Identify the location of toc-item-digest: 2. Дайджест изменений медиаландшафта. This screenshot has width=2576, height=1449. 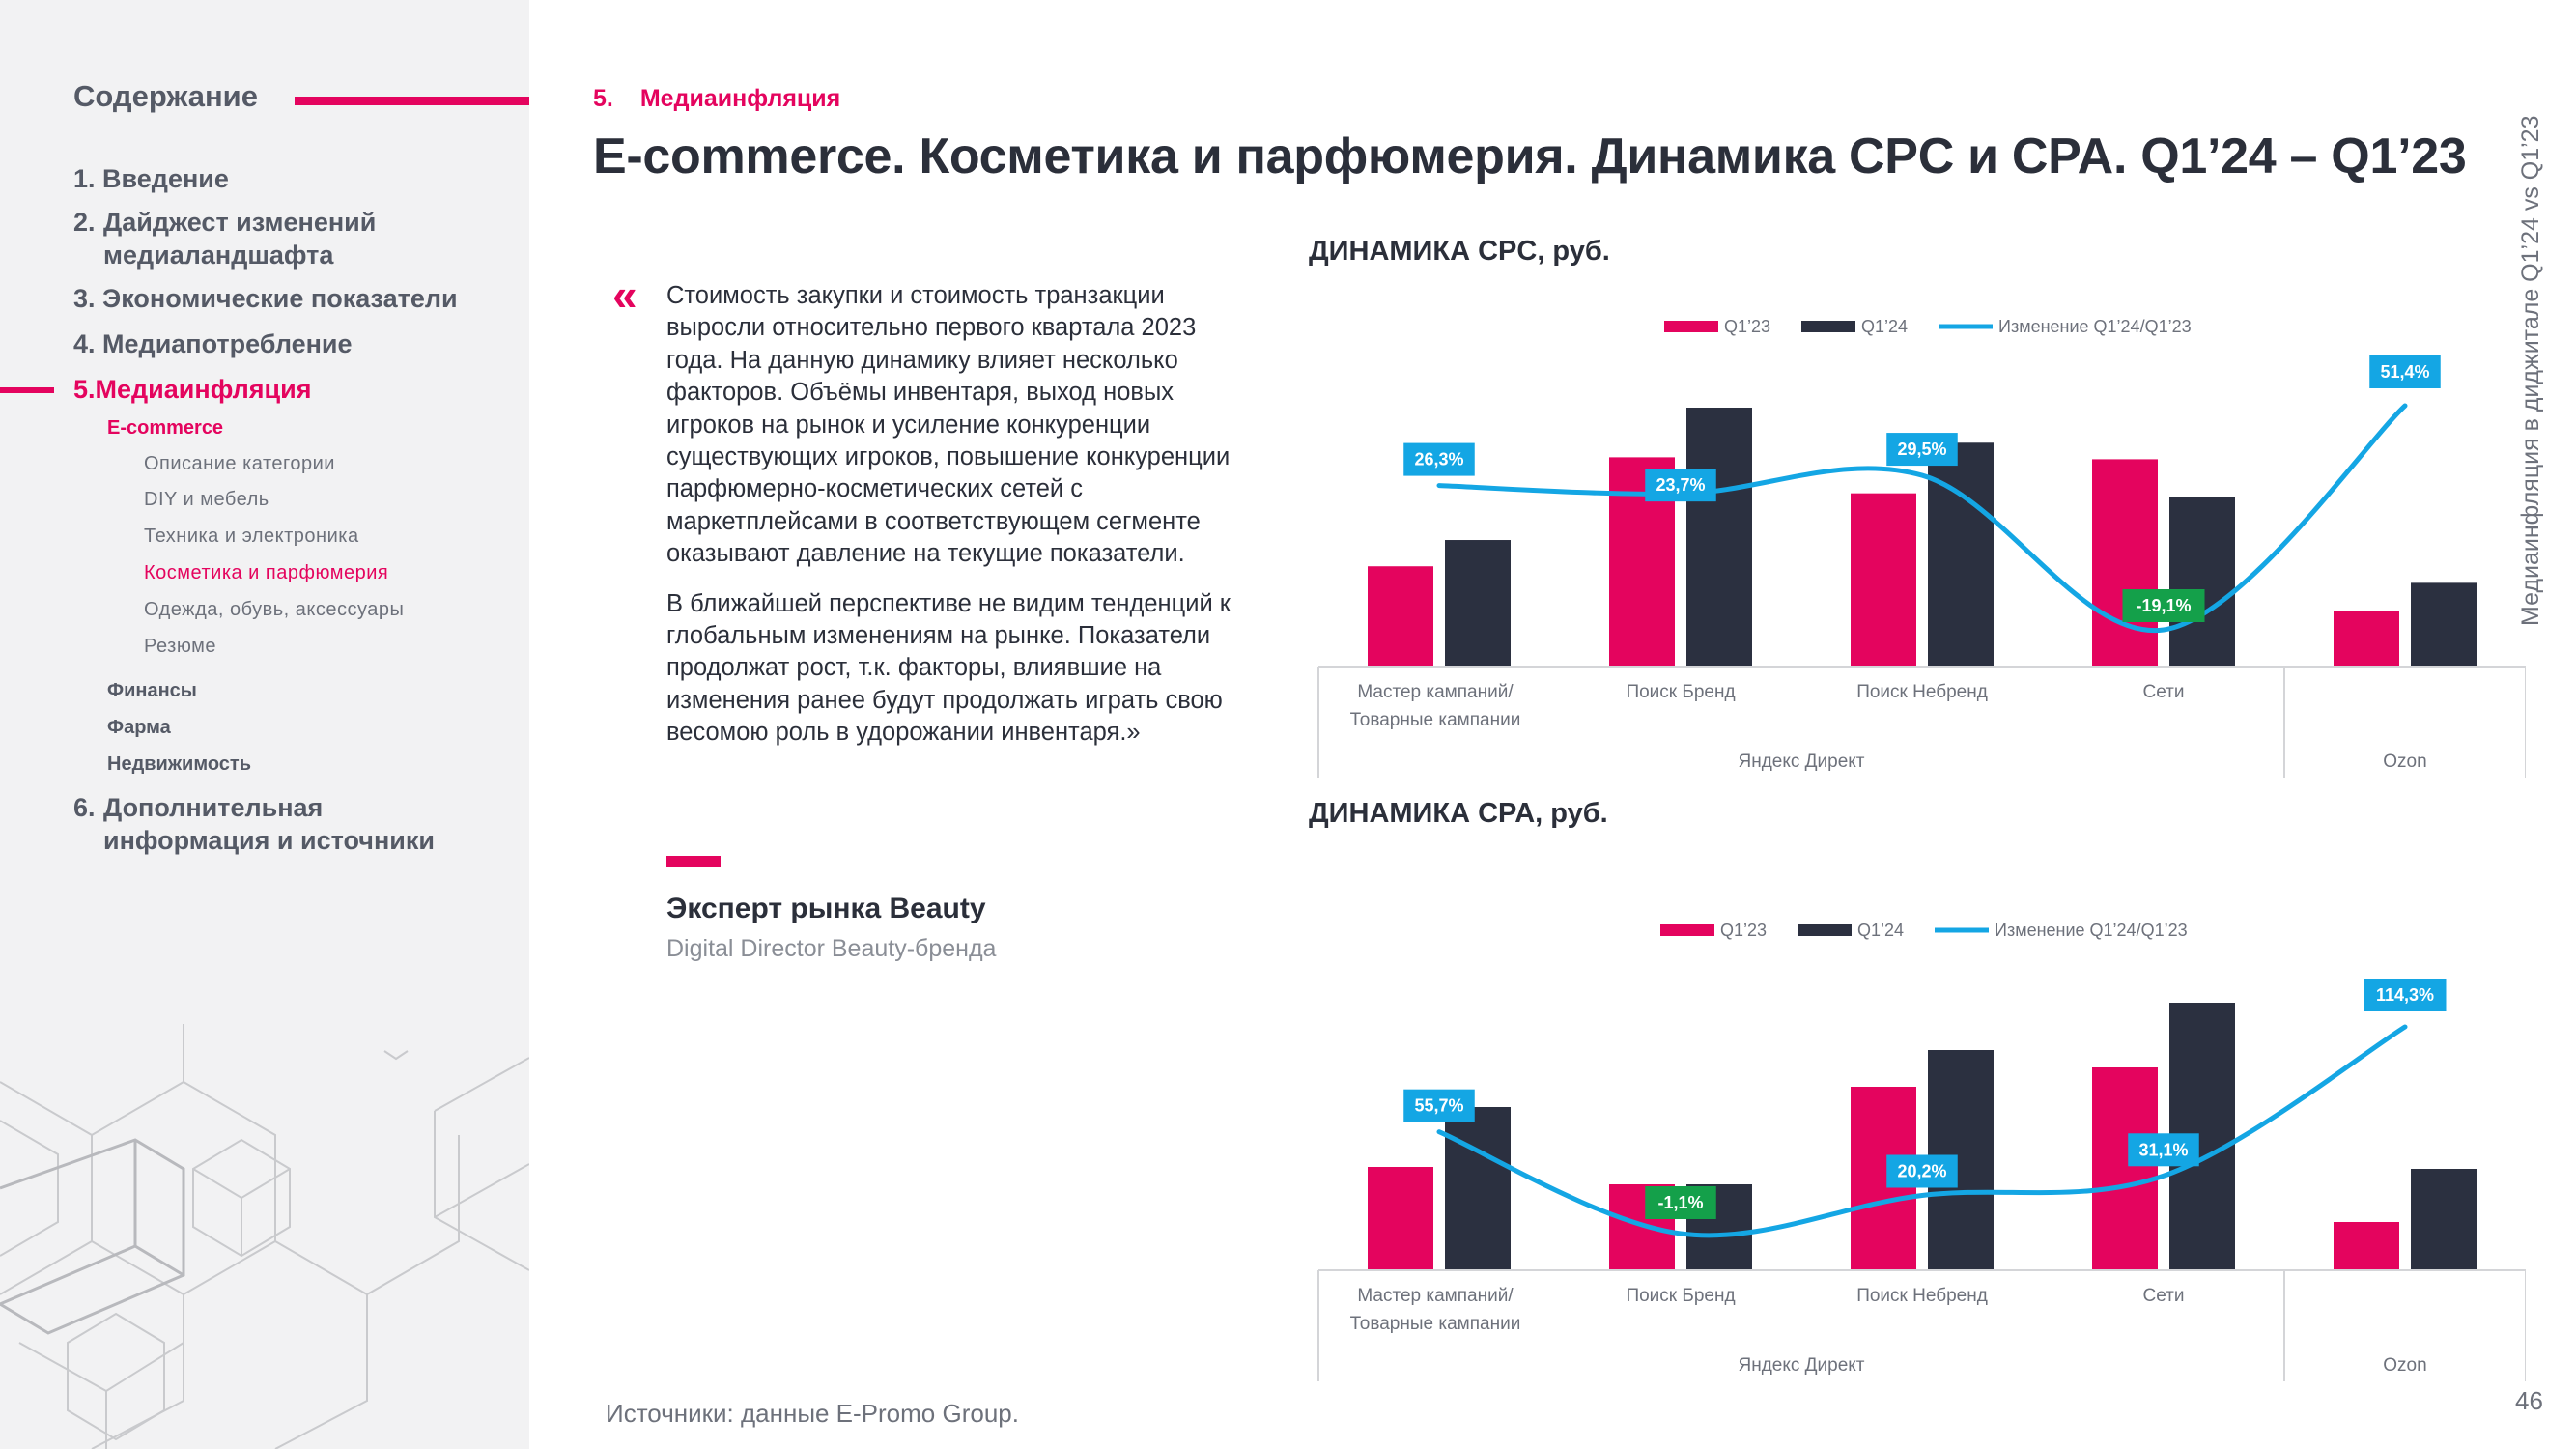
(225, 239).